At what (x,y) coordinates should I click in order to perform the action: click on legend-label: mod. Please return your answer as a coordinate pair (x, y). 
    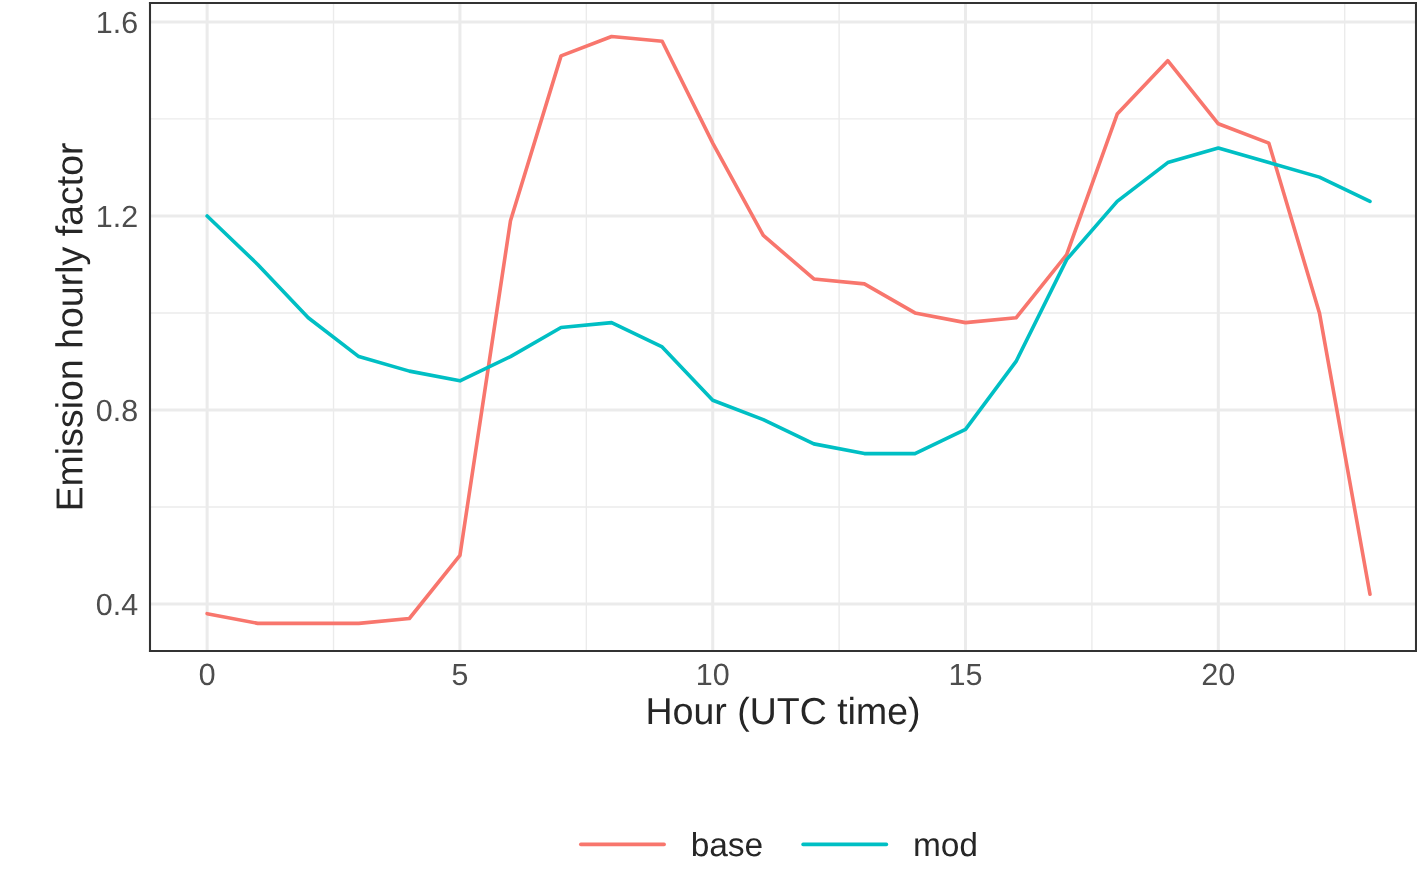
    Looking at the image, I should click on (945, 844).